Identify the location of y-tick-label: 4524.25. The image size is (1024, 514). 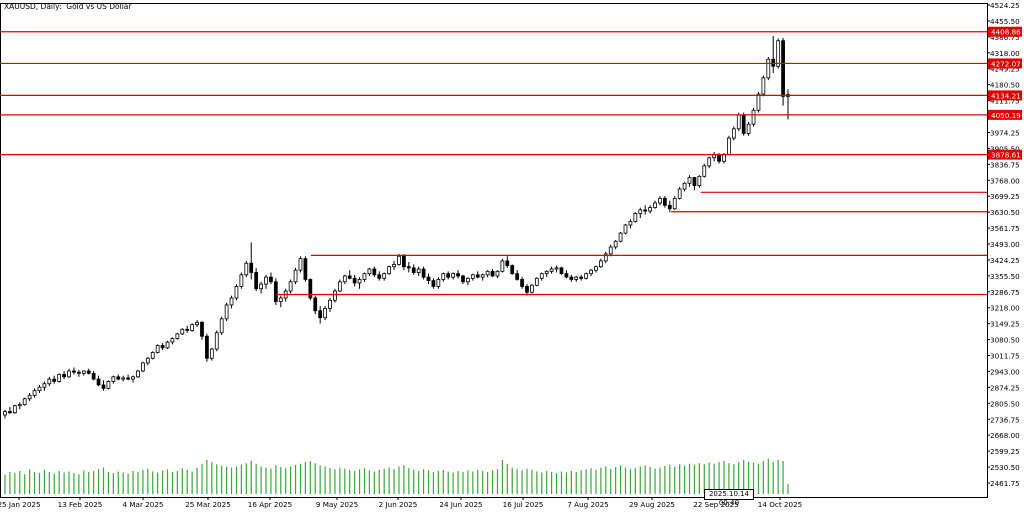
(1005, 5).